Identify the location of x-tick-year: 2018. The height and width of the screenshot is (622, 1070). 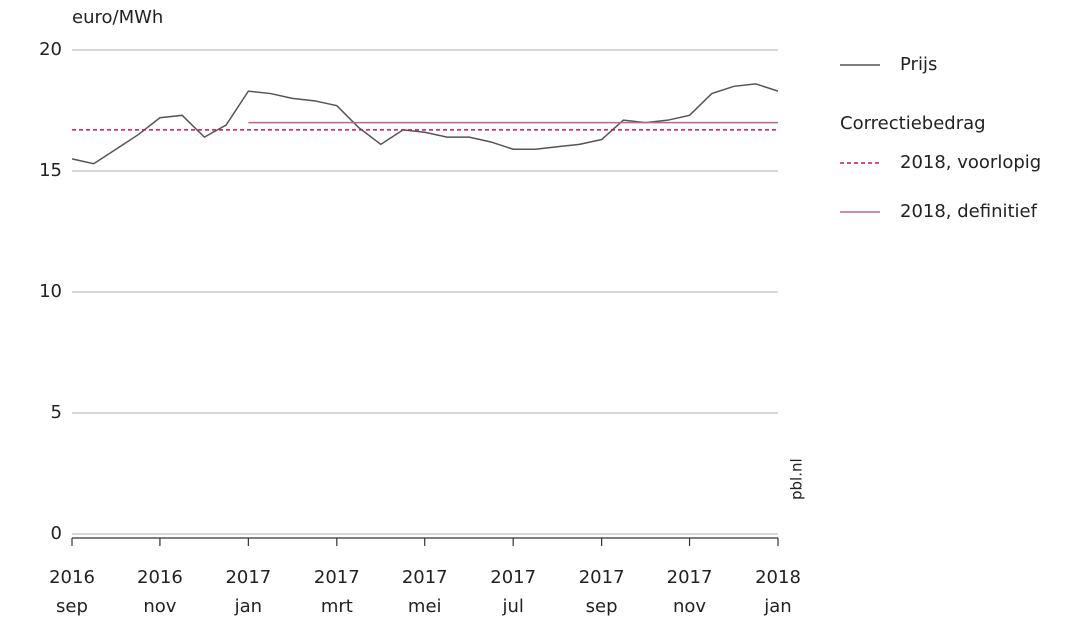
(778, 577).